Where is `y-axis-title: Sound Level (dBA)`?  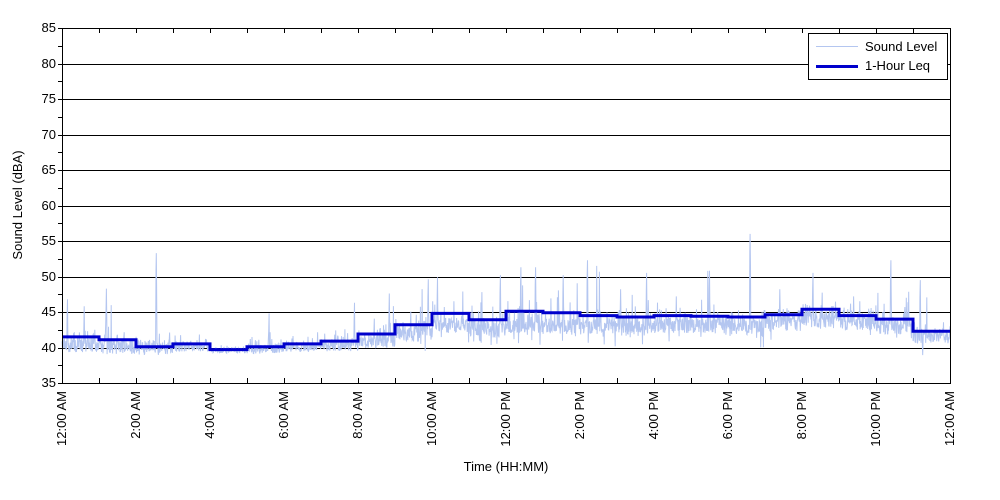 y-axis-title: Sound Level (dBA) is located at coordinates (17, 204).